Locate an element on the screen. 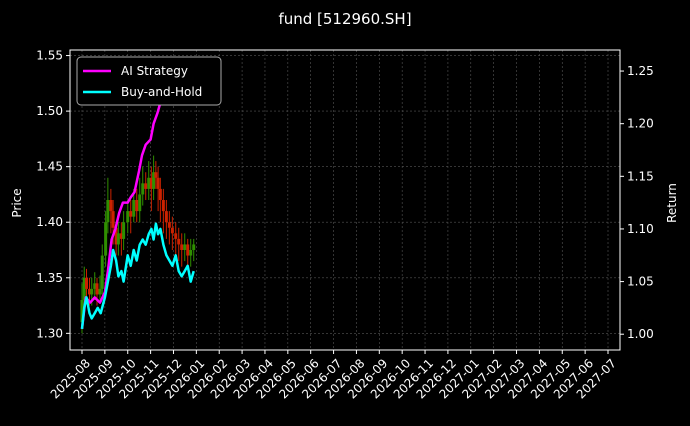 The height and width of the screenshot is (426, 690). y-right-tick-label: 1.25 is located at coordinates (640, 71).